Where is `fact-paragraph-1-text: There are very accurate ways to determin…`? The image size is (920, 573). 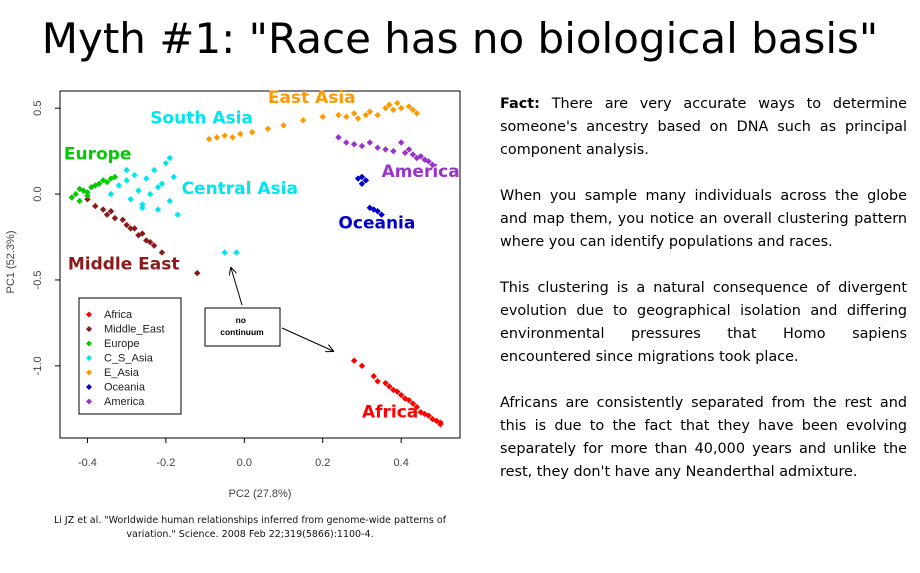
fact-paragraph-1-text: There are very accurate ways to determin… is located at coordinates (704, 127).